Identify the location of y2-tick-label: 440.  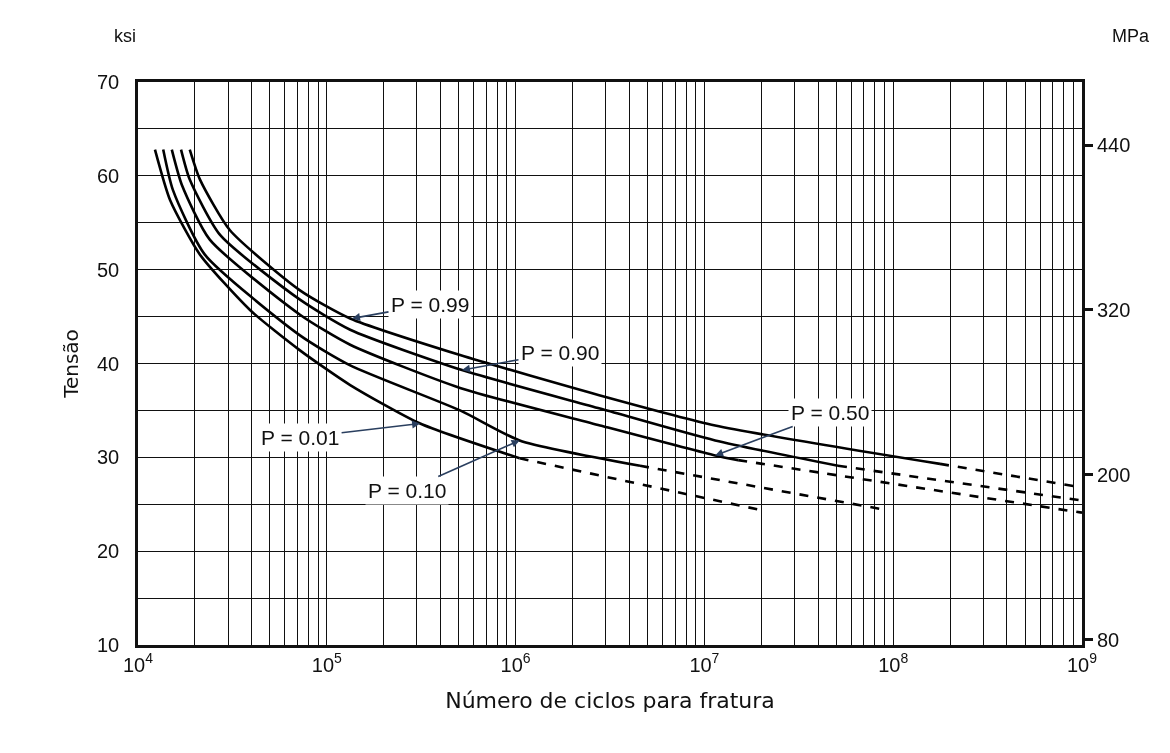
(1114, 145).